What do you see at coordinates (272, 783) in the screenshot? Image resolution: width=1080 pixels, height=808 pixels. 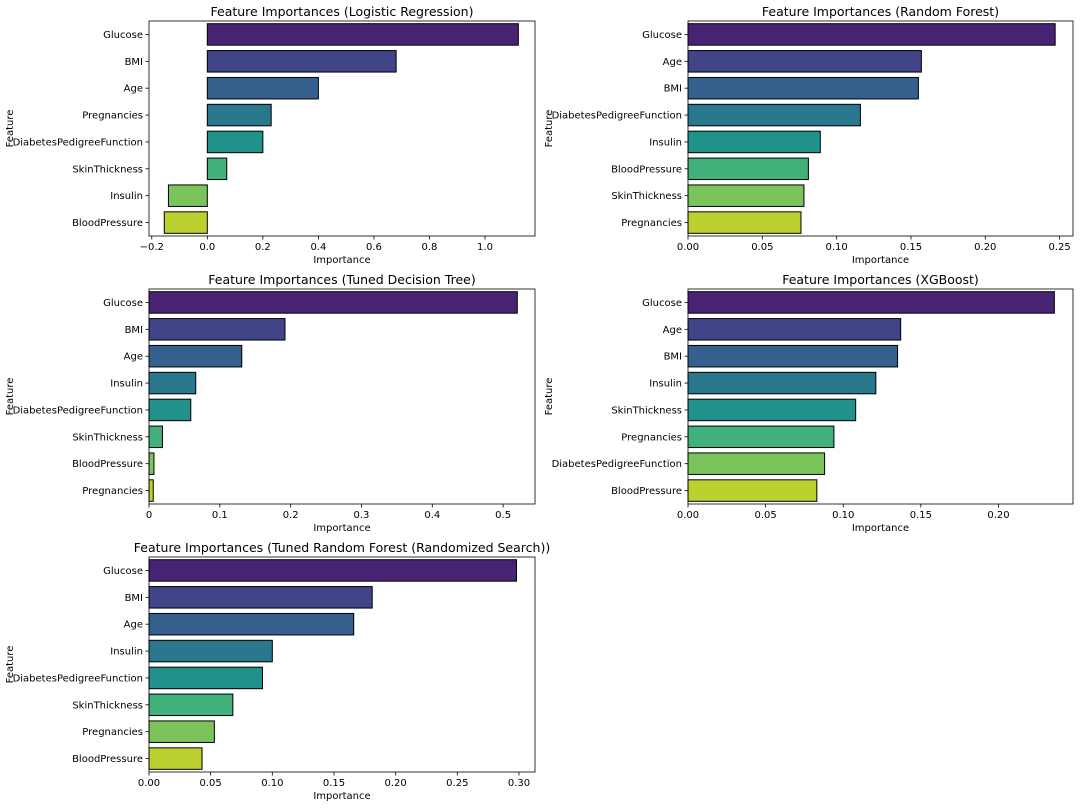 I see `x-tick-label: 0.10` at bounding box center [272, 783].